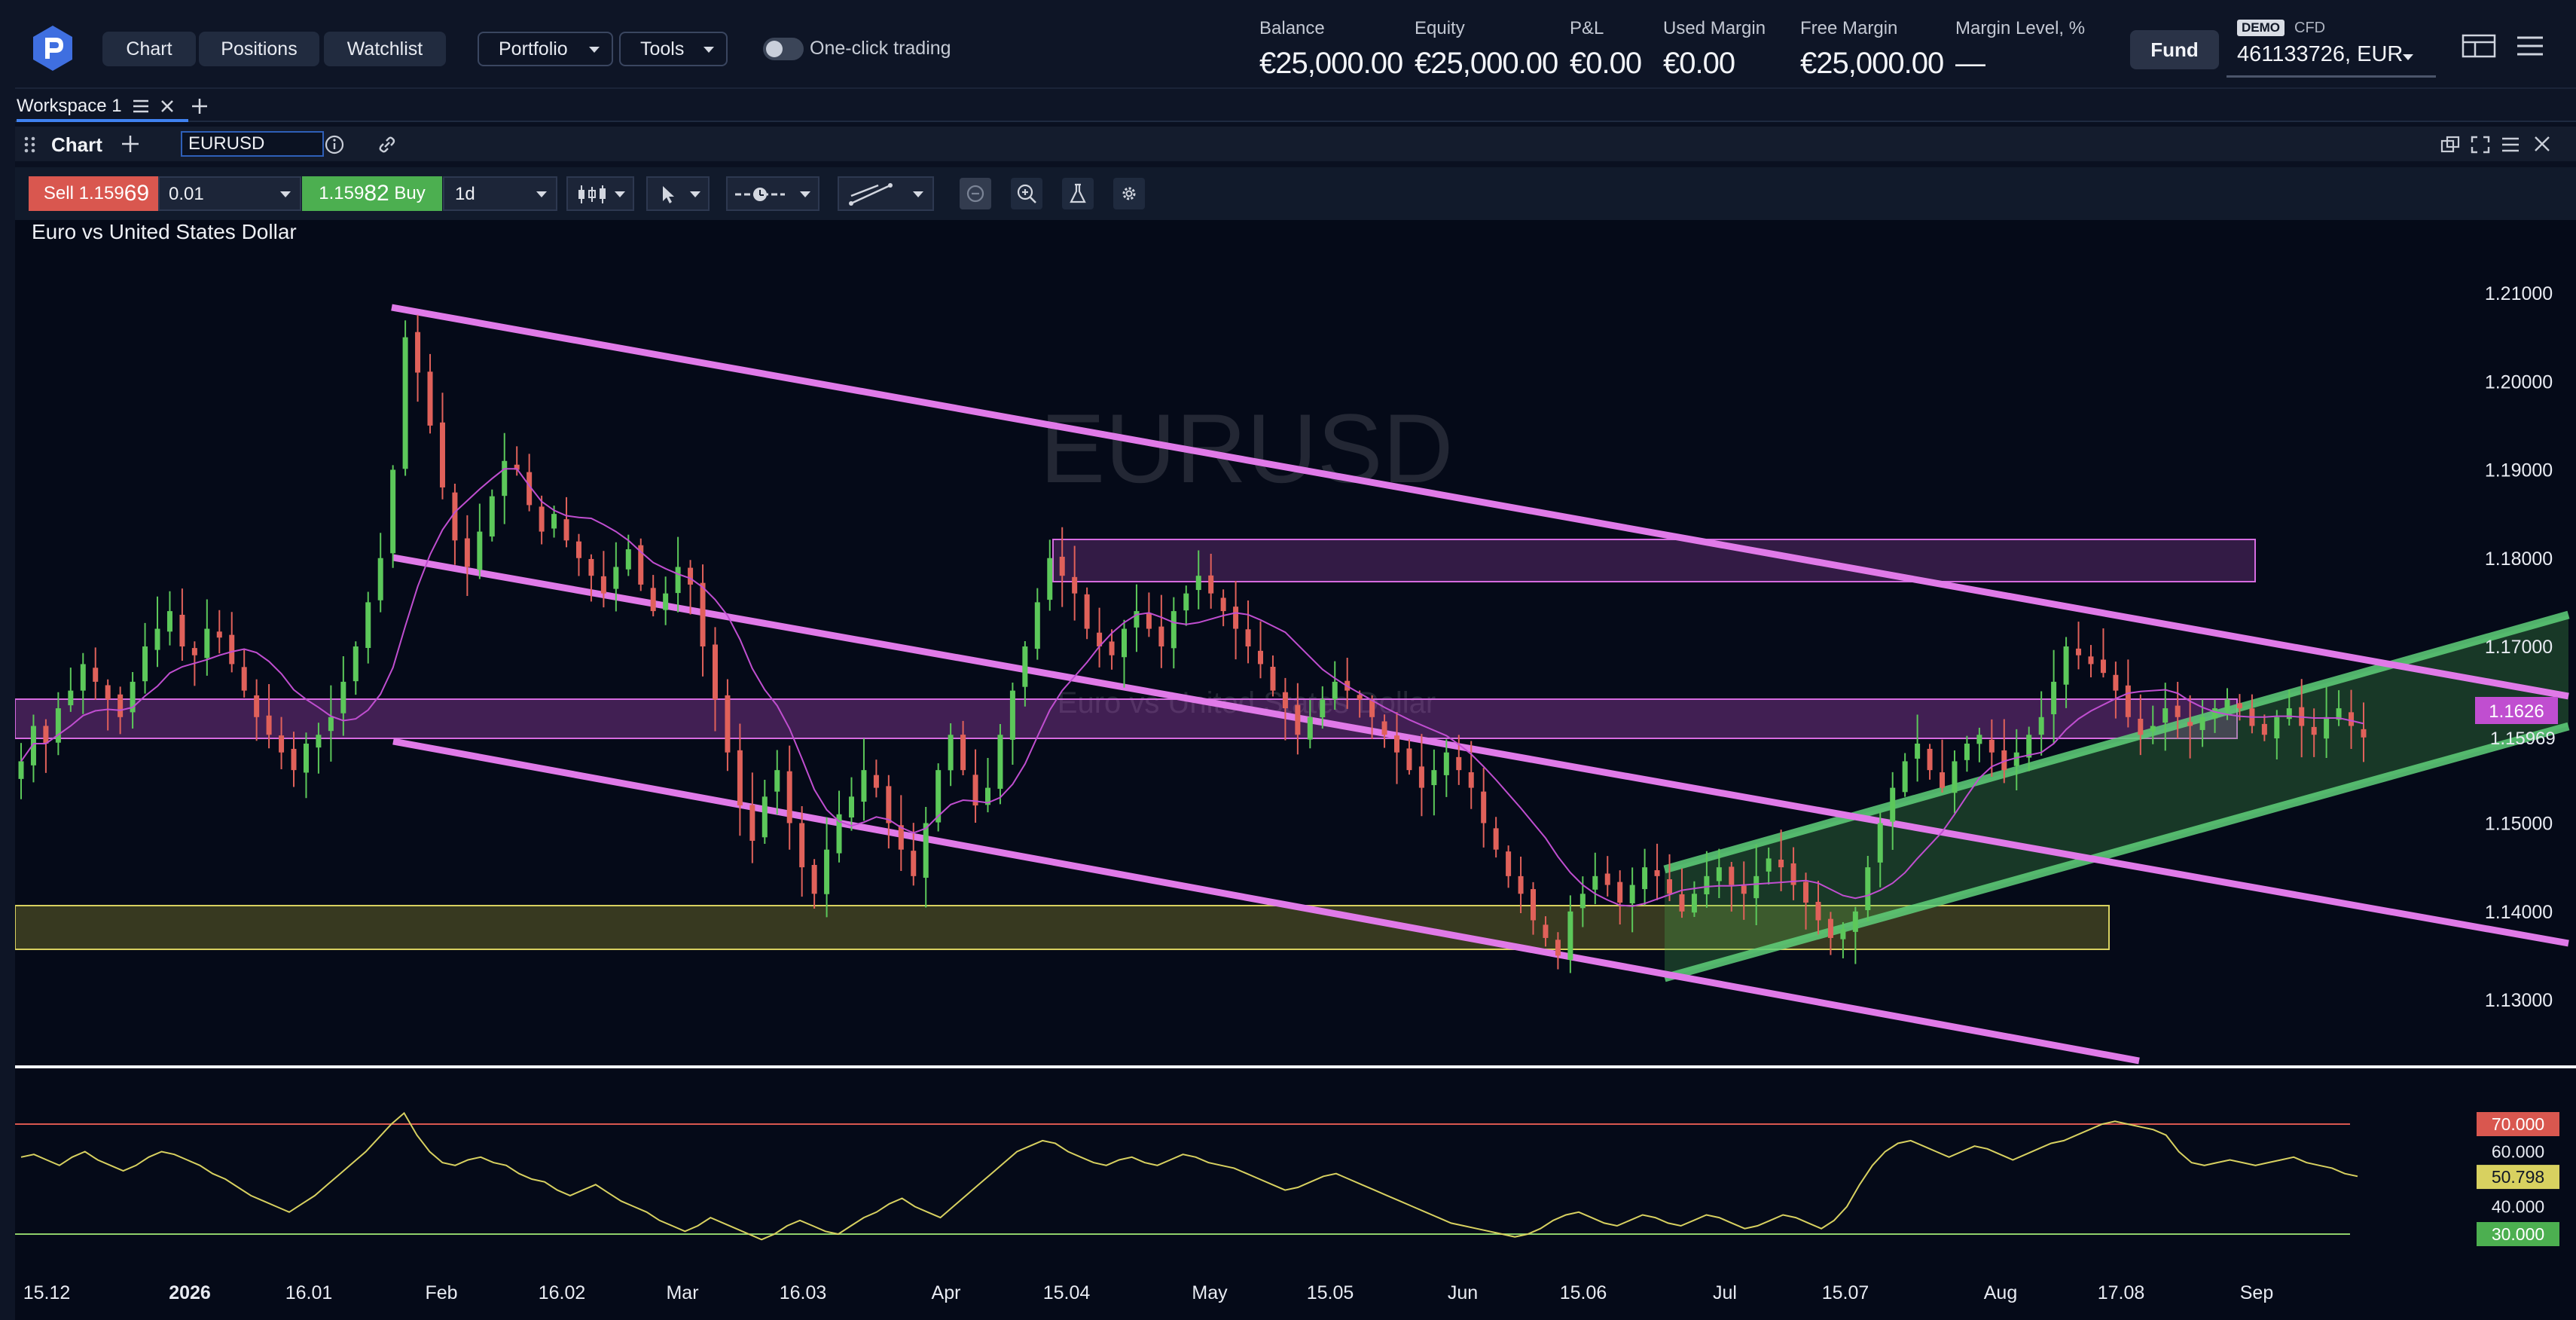 This screenshot has width=2576, height=1320. Describe the element at coordinates (31, 145) in the screenshot. I see `drag-handle-icon` at that location.